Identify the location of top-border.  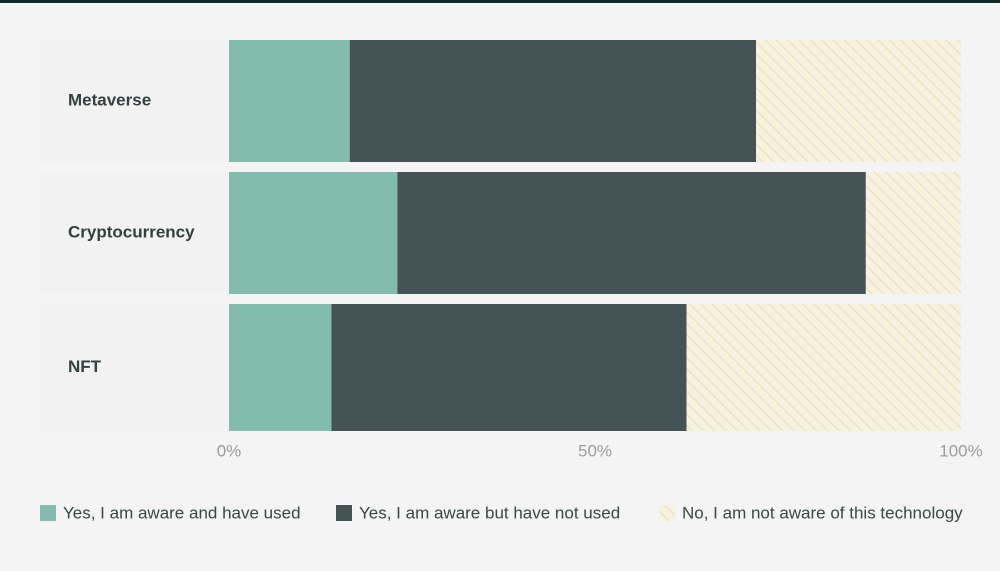
(500, 1).